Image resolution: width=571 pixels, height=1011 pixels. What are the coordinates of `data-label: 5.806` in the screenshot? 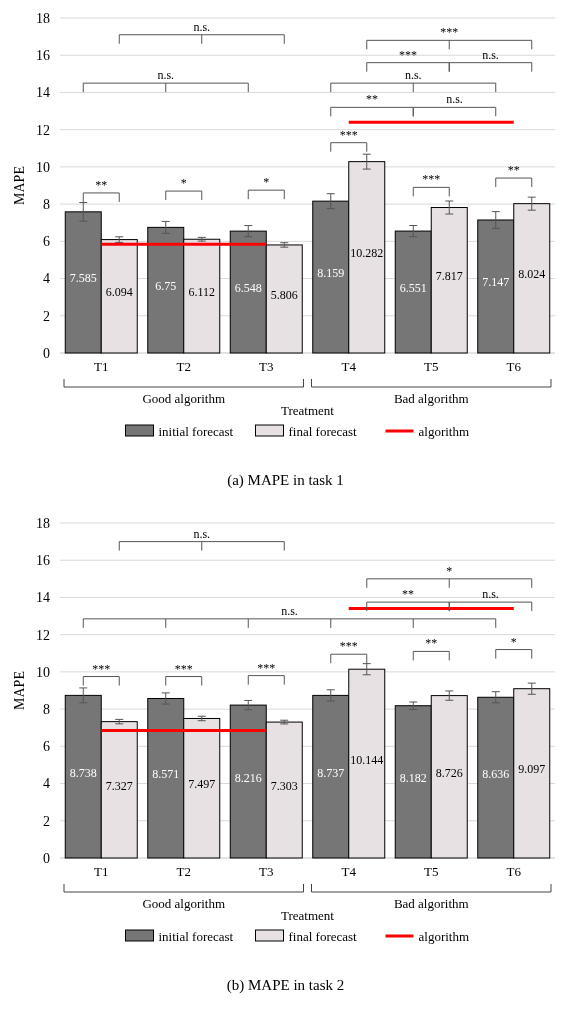 It's located at (284, 294).